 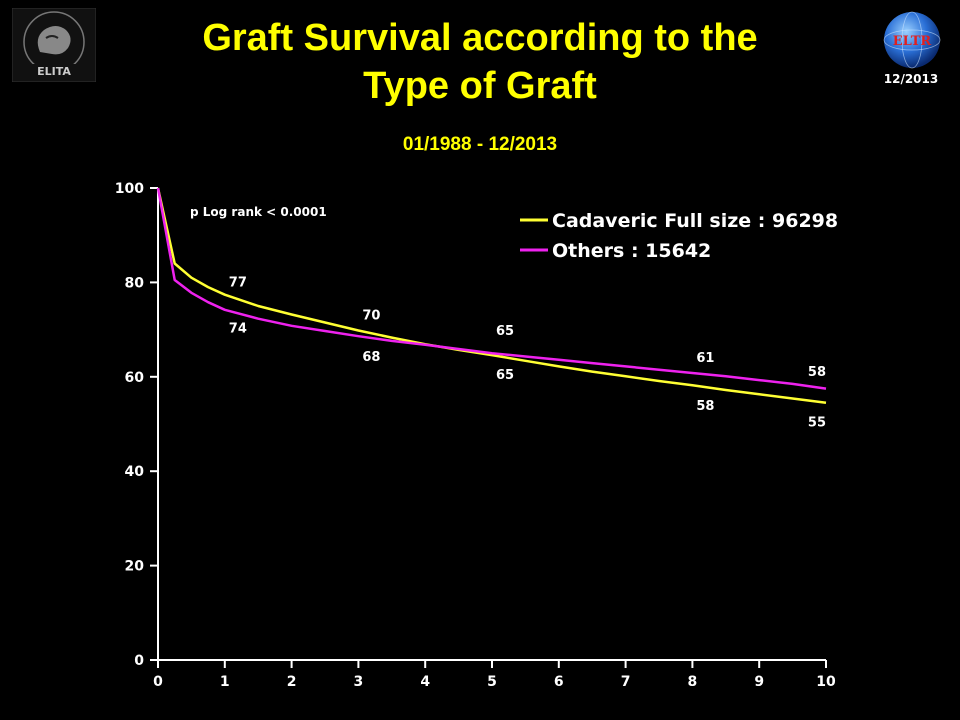 I want to click on data-label: 70, so click(x=371, y=316).